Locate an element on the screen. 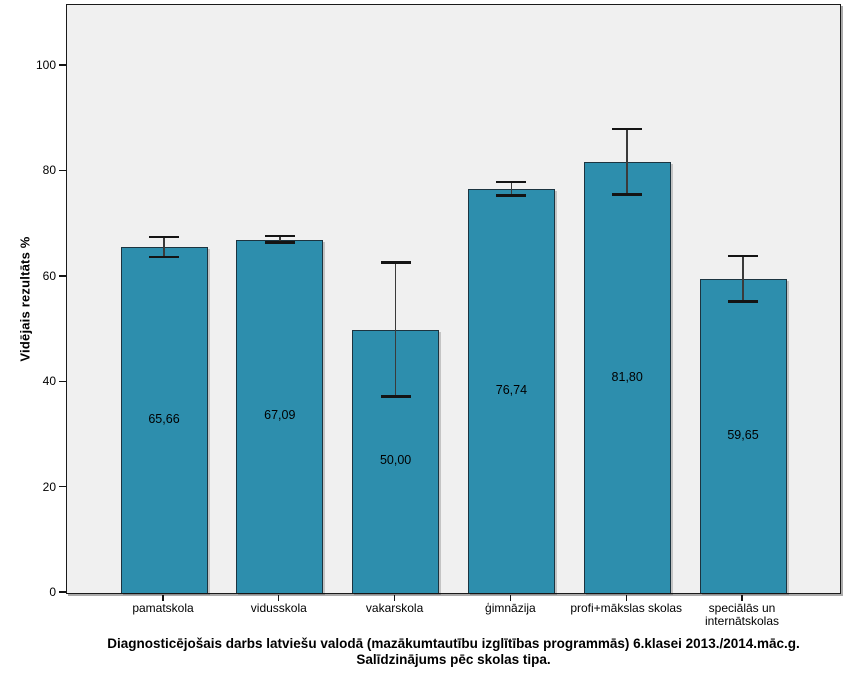 The width and height of the screenshot is (851, 681). x-axis-label: speciālās un internātskolas is located at coordinates (742, 614).